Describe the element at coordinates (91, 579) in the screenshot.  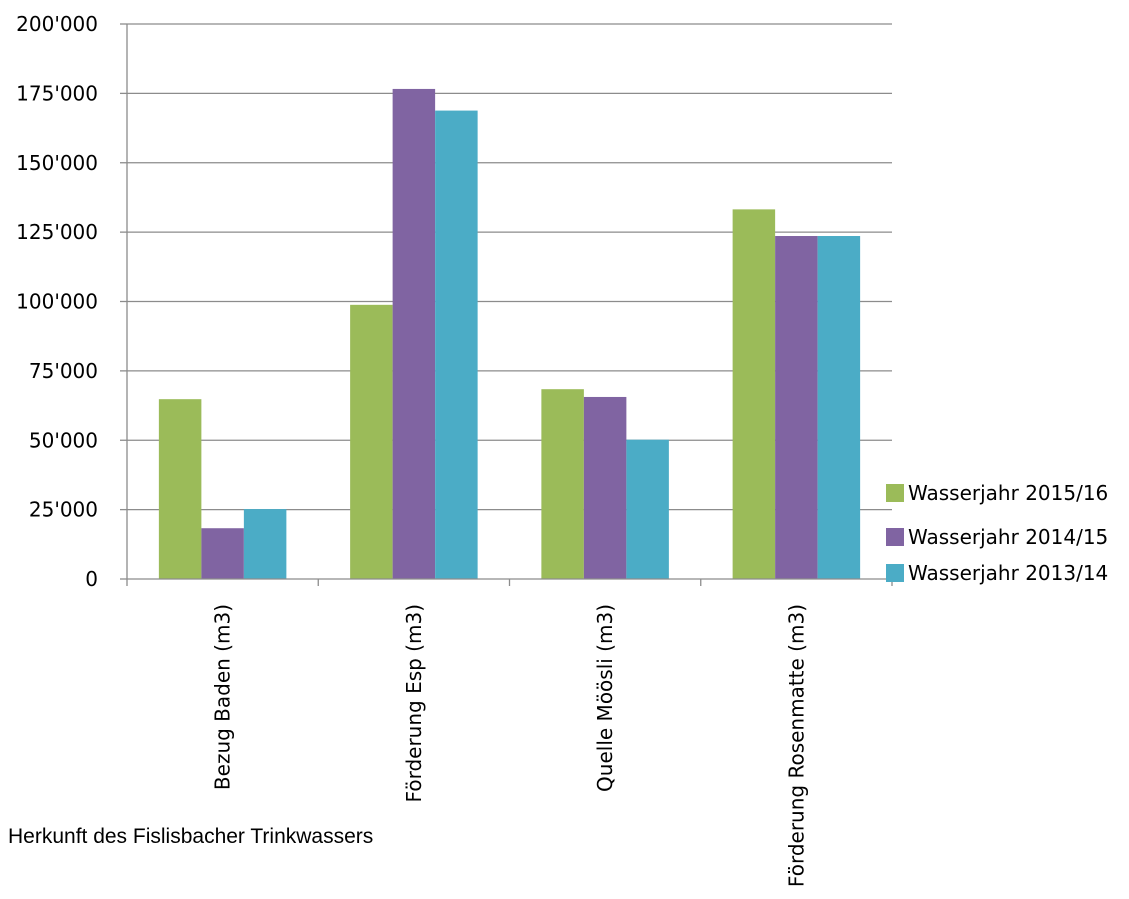
I see `y-tick-label: 0` at that location.